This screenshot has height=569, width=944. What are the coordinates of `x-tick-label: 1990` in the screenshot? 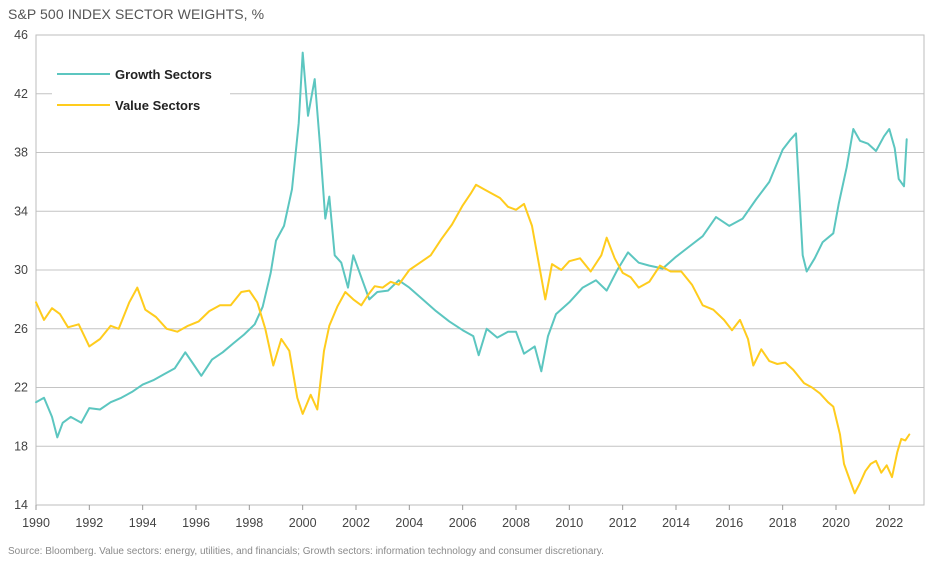 It's located at (36, 523).